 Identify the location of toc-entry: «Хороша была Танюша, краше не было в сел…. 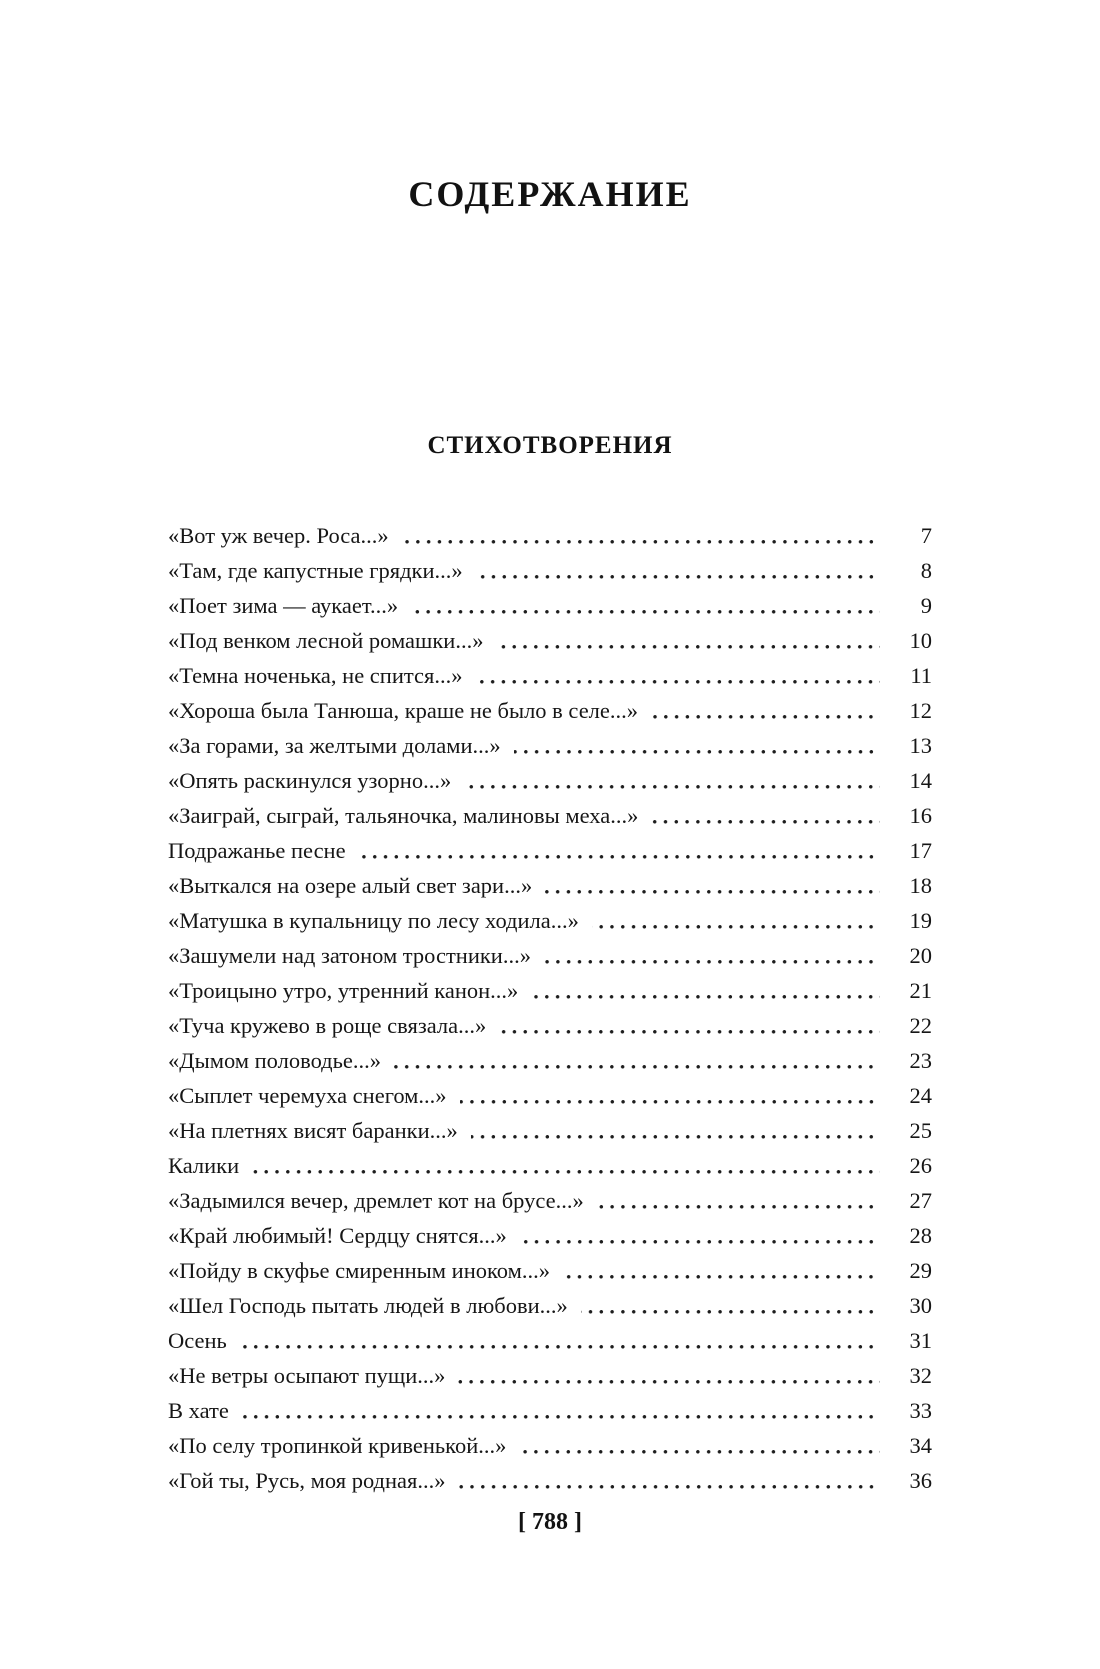
(550, 706).